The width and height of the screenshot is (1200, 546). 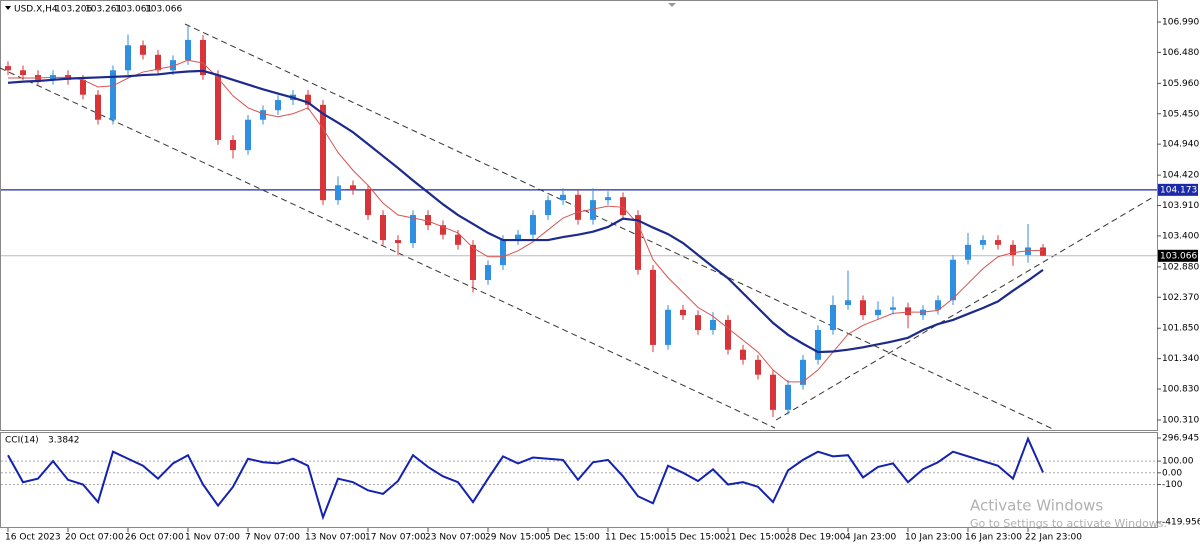 What do you see at coordinates (1180, 23) in the screenshot?
I see `y-tick-label: 106.990` at bounding box center [1180, 23].